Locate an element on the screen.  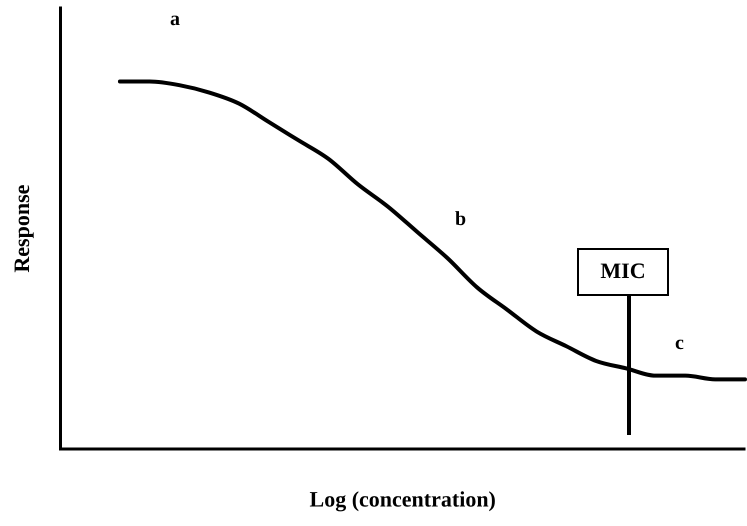
x-axis-title: Log (concentration) is located at coordinates (403, 499).